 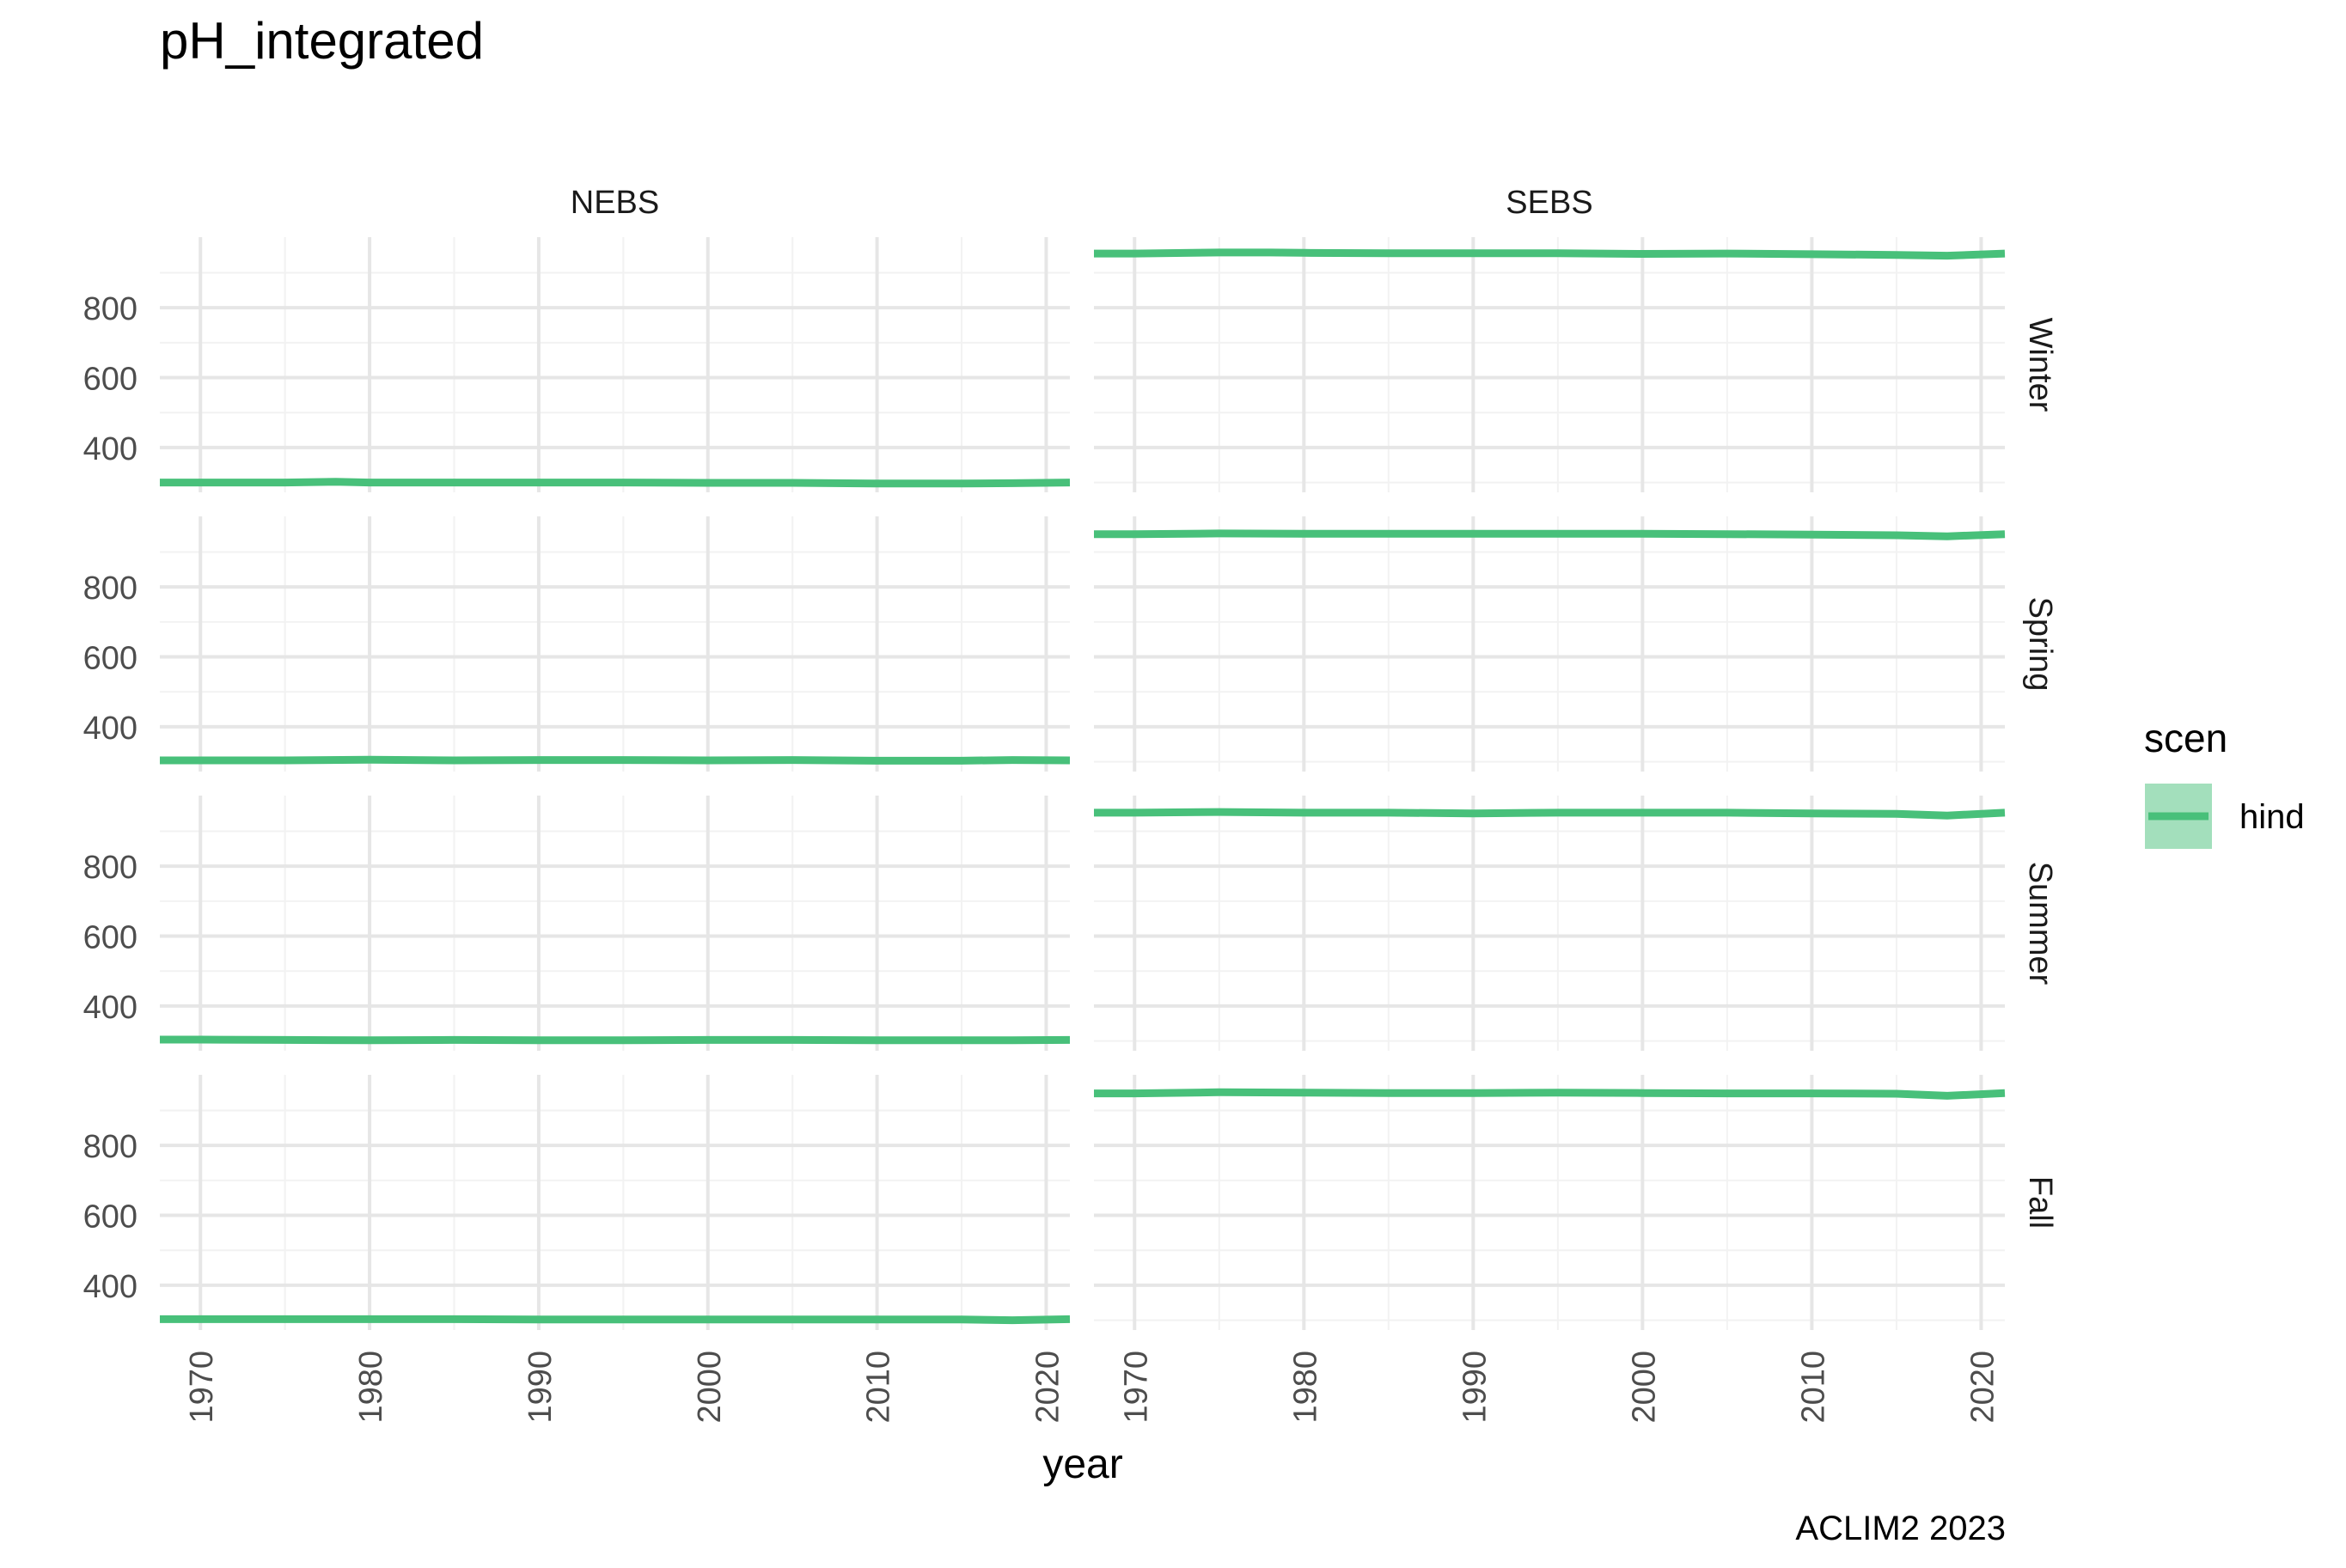 What do you see at coordinates (615, 1202) in the screenshot?
I see `panel-nebs-fall` at bounding box center [615, 1202].